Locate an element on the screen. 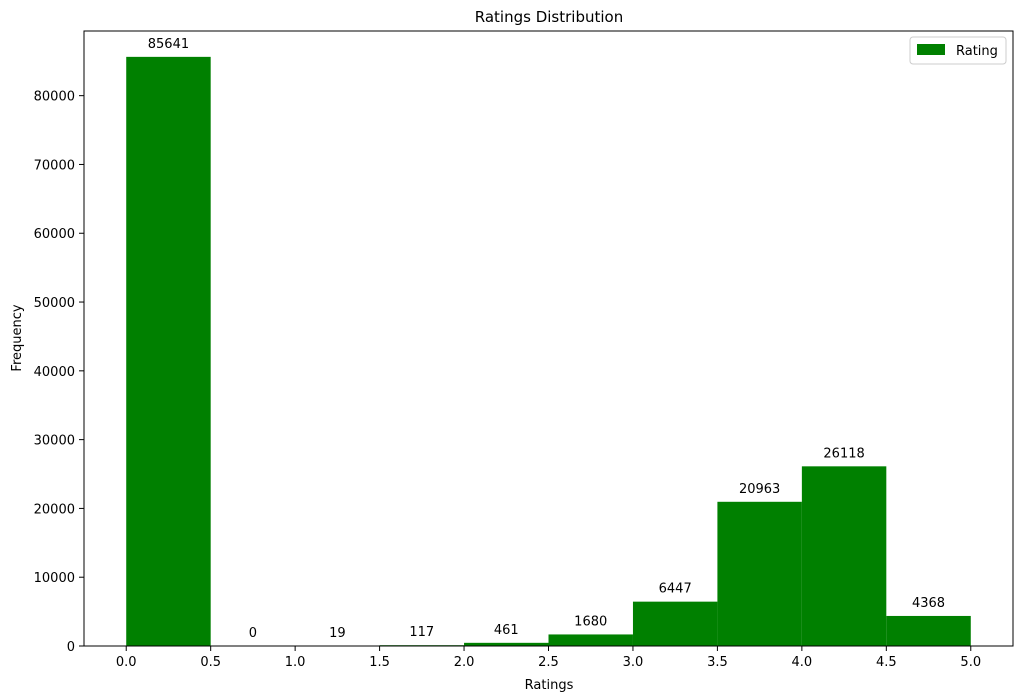 The image size is (1023, 699). bar-label-5: 1680 is located at coordinates (590, 621).